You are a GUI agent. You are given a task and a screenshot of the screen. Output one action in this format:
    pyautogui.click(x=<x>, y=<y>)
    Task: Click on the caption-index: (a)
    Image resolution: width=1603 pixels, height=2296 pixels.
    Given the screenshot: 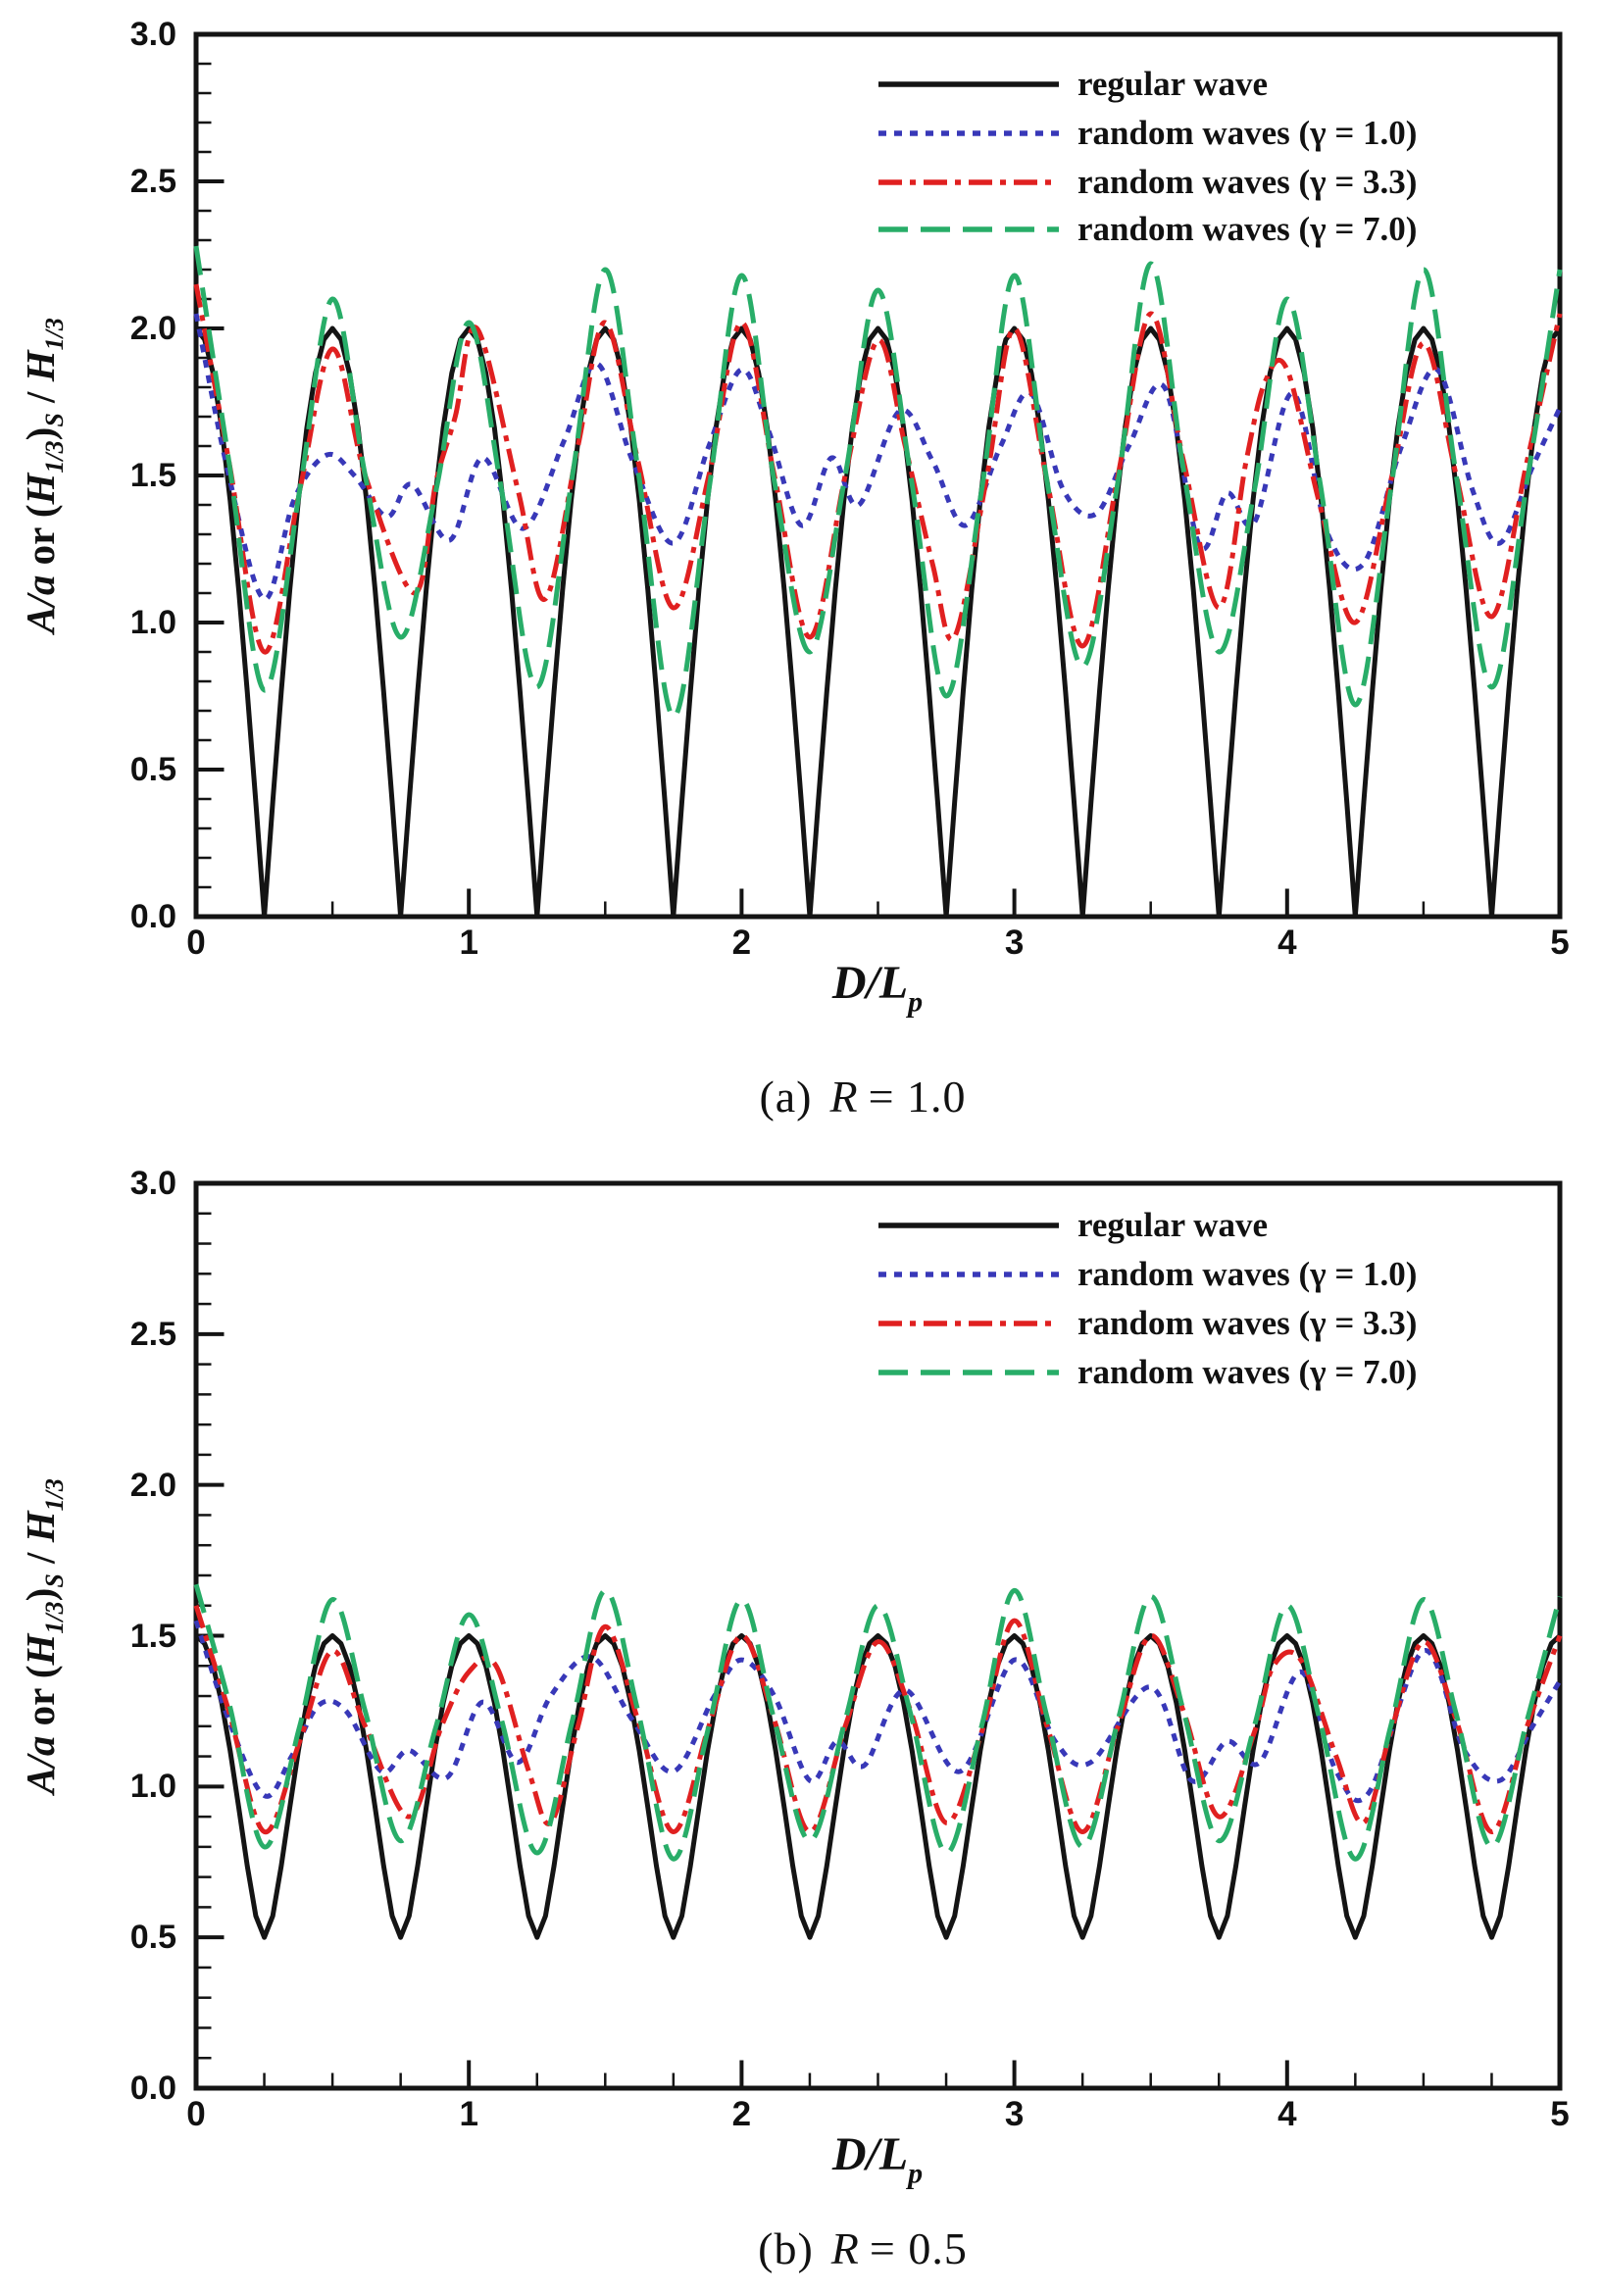 What is the action you would take?
    pyautogui.click(x=786, y=1097)
    